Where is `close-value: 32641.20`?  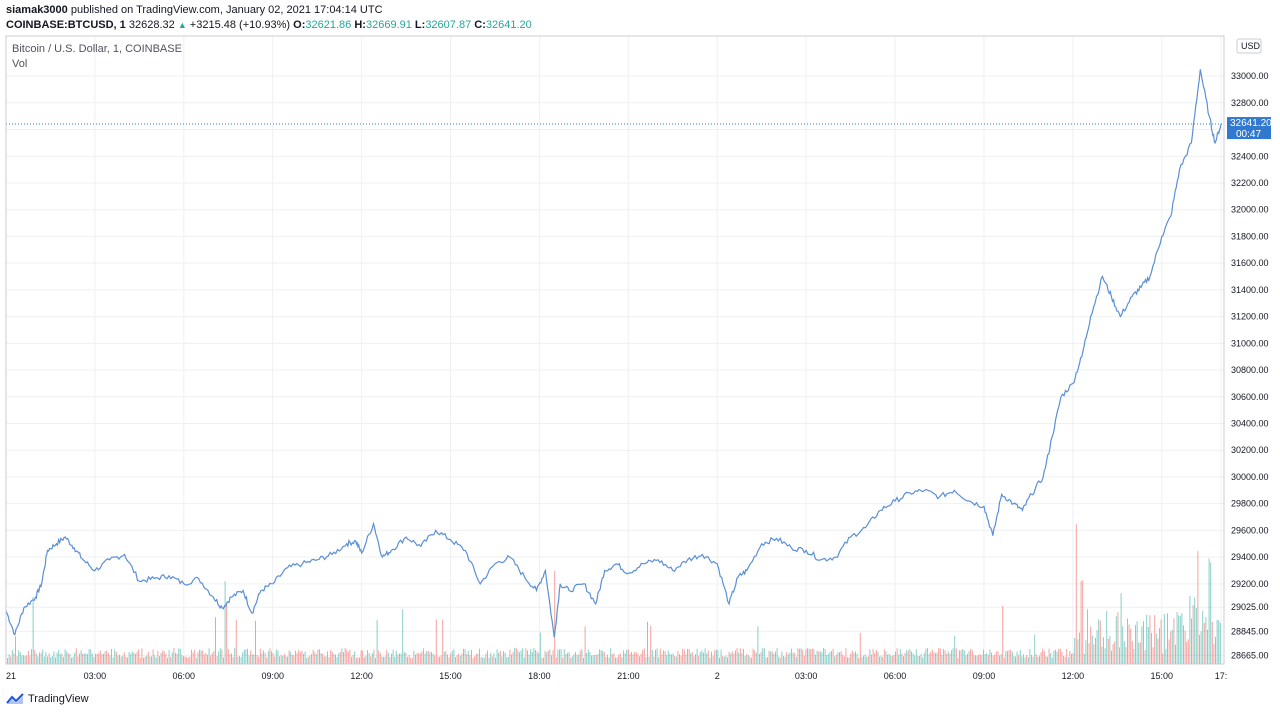 close-value: 32641.20 is located at coordinates (508, 25).